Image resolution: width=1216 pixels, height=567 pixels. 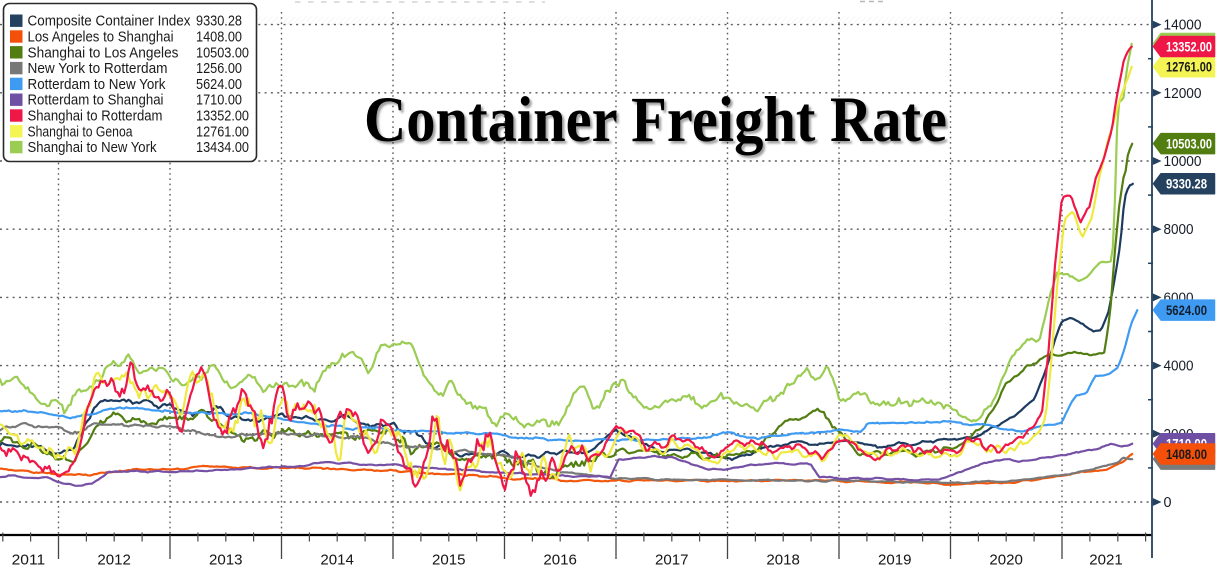 What do you see at coordinates (96, 101) in the screenshot?
I see `svg-text: Rotterdam to Shanghai` at bounding box center [96, 101].